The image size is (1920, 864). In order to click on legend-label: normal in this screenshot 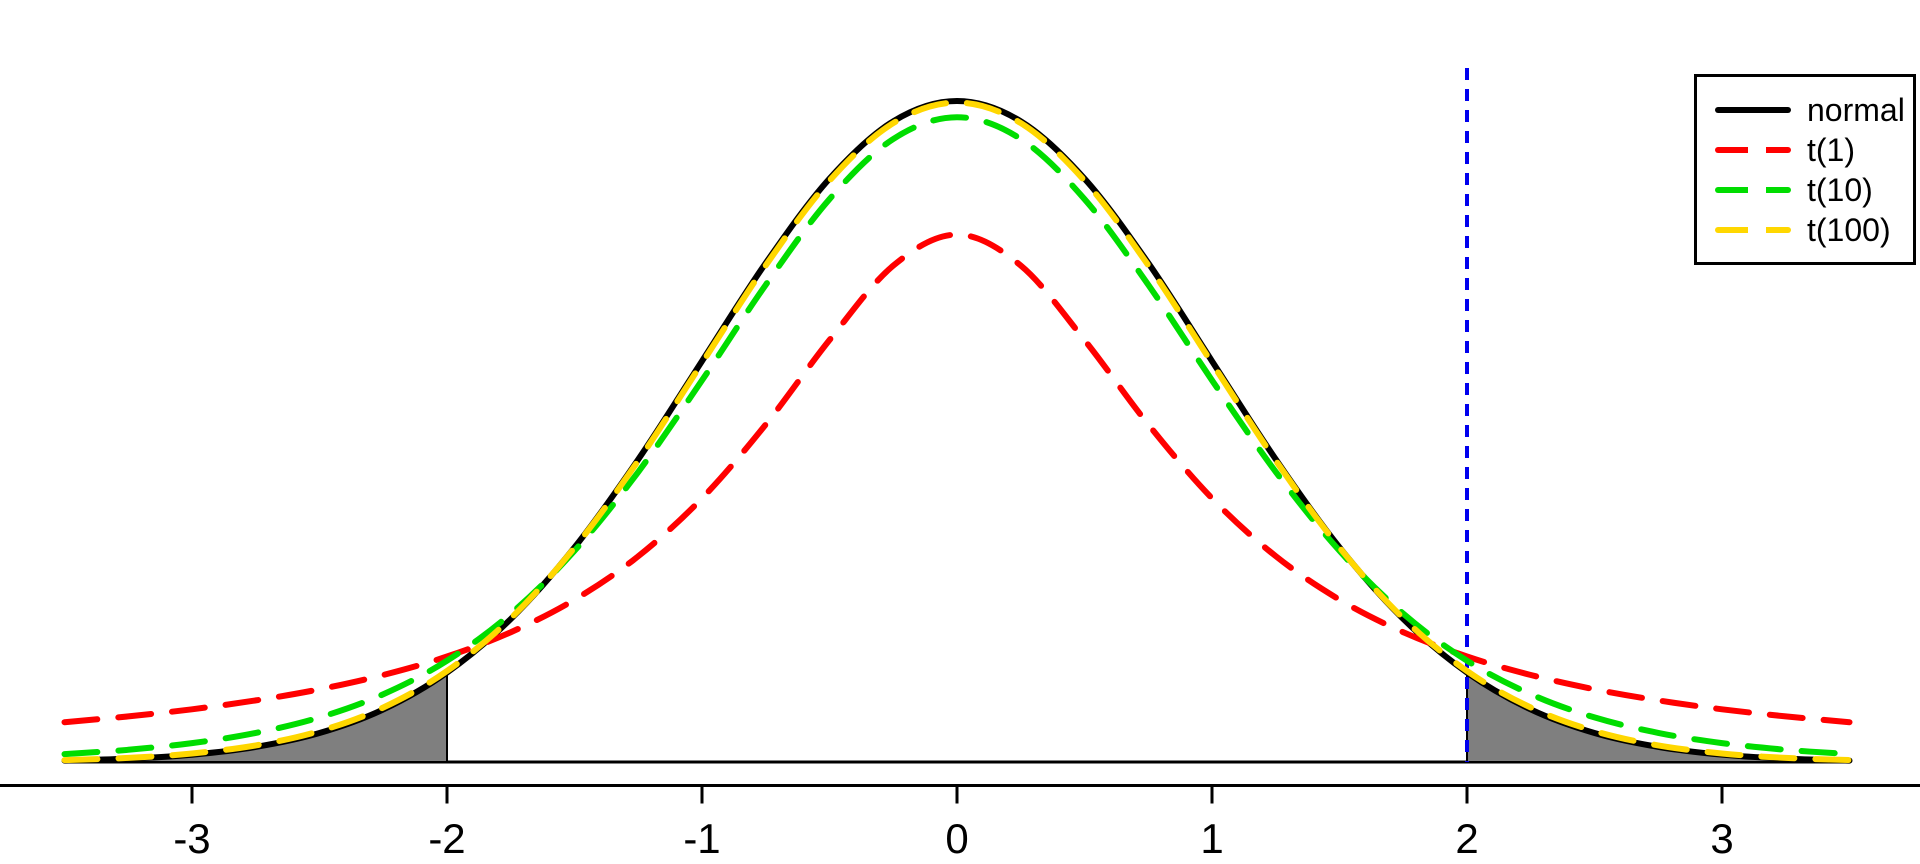, I will do `click(1856, 109)`.